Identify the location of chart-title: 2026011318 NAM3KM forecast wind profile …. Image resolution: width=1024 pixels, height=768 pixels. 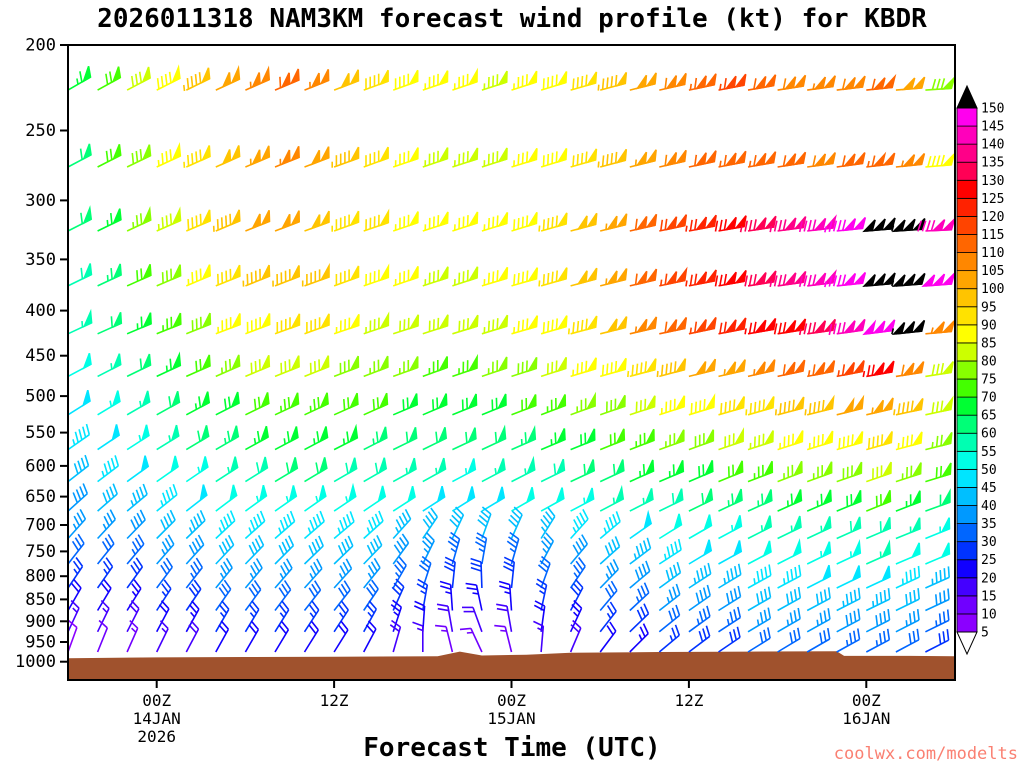
(512, 19).